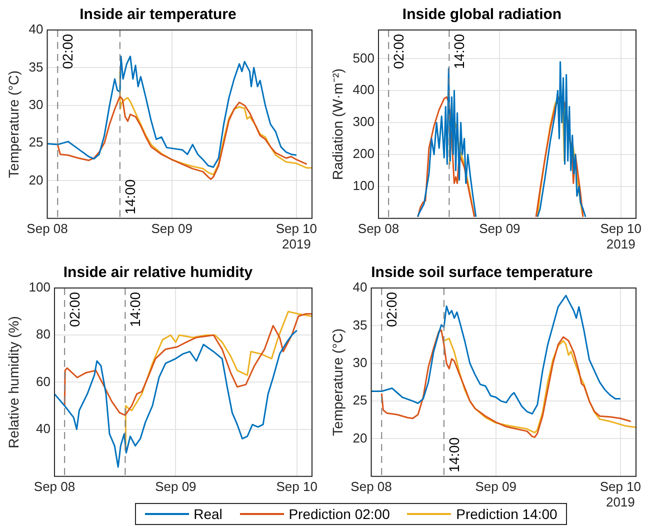  I want to click on y-axis-title: Radiation (W·m⁻²), so click(337, 124).